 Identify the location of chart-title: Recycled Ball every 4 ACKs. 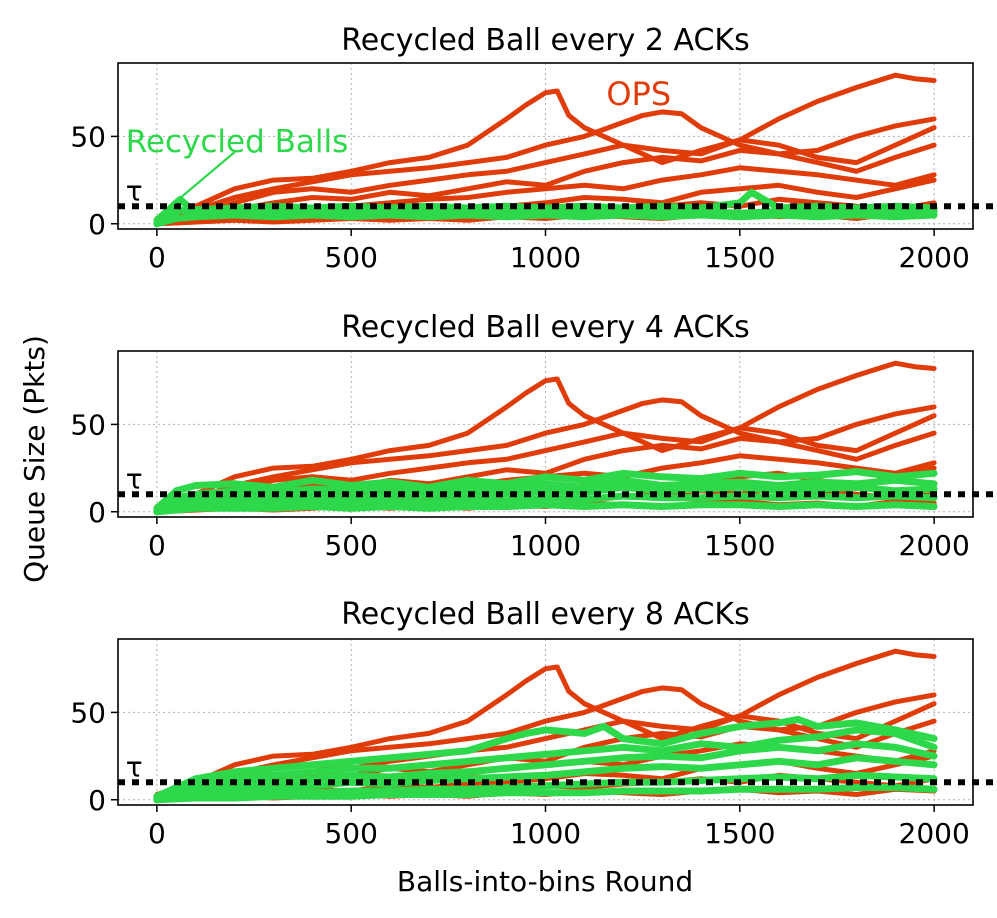
(545, 327).